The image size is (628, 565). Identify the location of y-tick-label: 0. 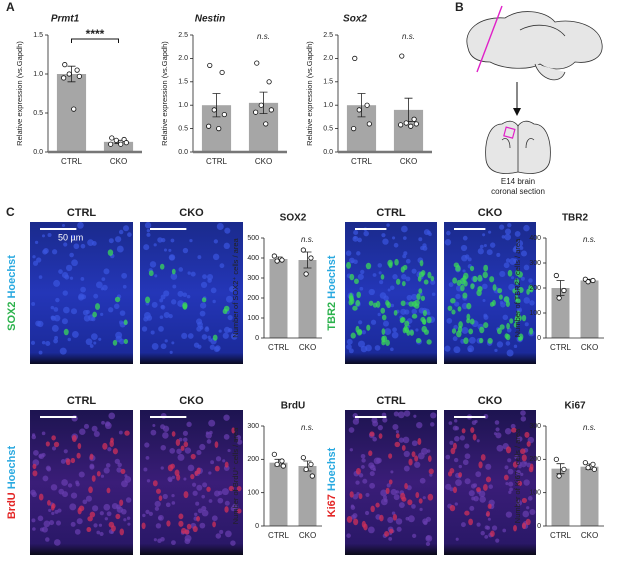
(257, 338).